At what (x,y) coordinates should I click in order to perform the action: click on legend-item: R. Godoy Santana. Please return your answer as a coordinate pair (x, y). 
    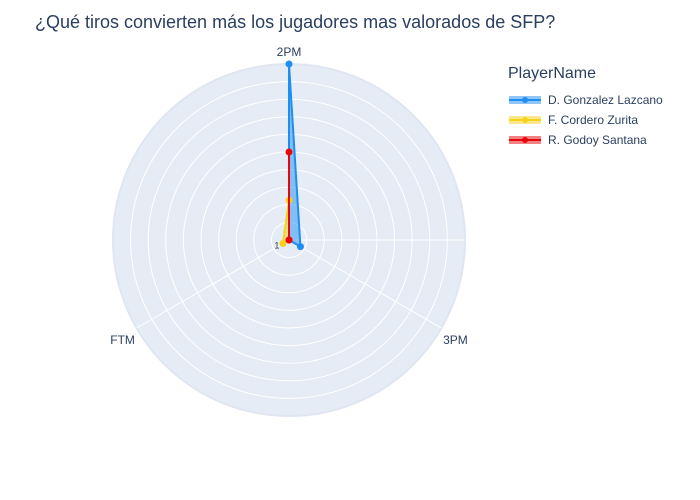
    Looking at the image, I should click on (603, 140).